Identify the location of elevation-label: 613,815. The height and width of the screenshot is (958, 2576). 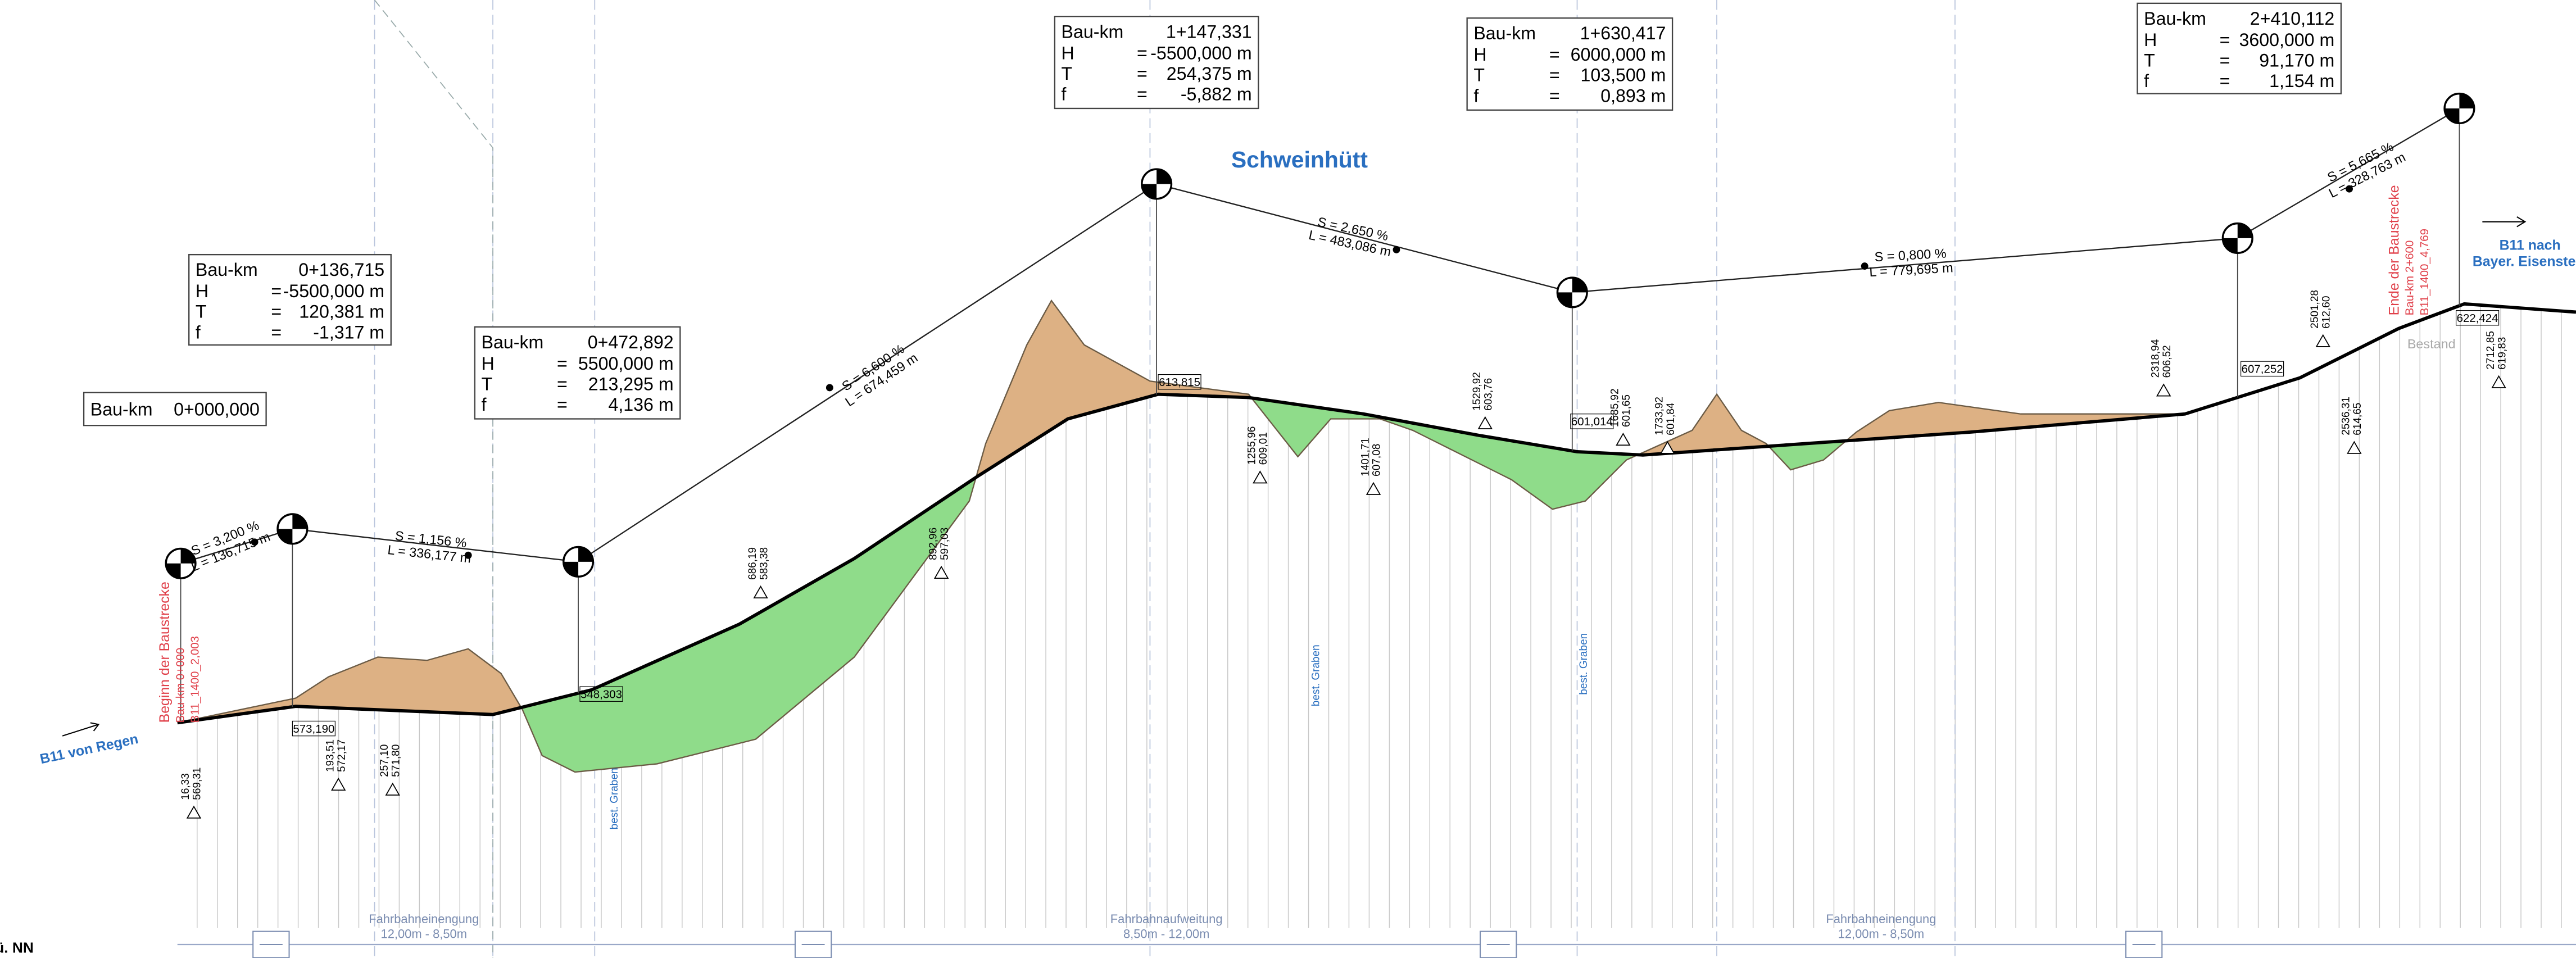
(1179, 383).